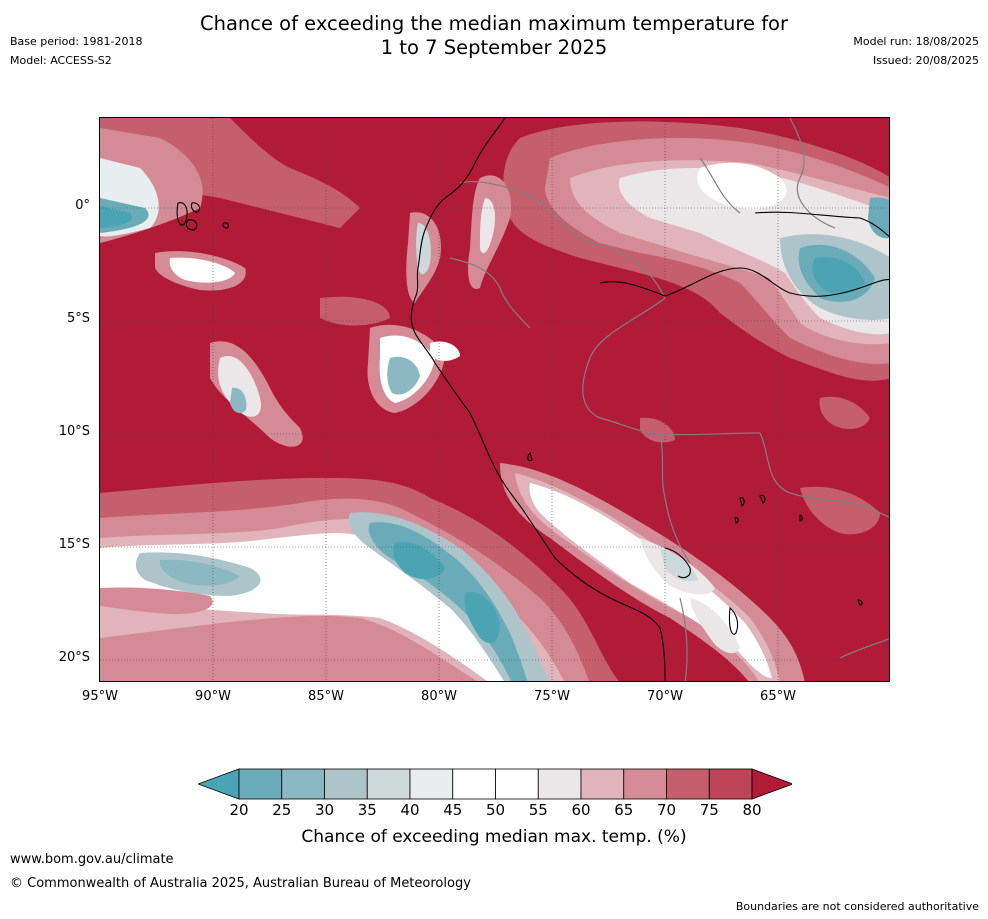  Describe the element at coordinates (74, 544) in the screenshot. I see `lat-label-15s: 15°S` at that location.